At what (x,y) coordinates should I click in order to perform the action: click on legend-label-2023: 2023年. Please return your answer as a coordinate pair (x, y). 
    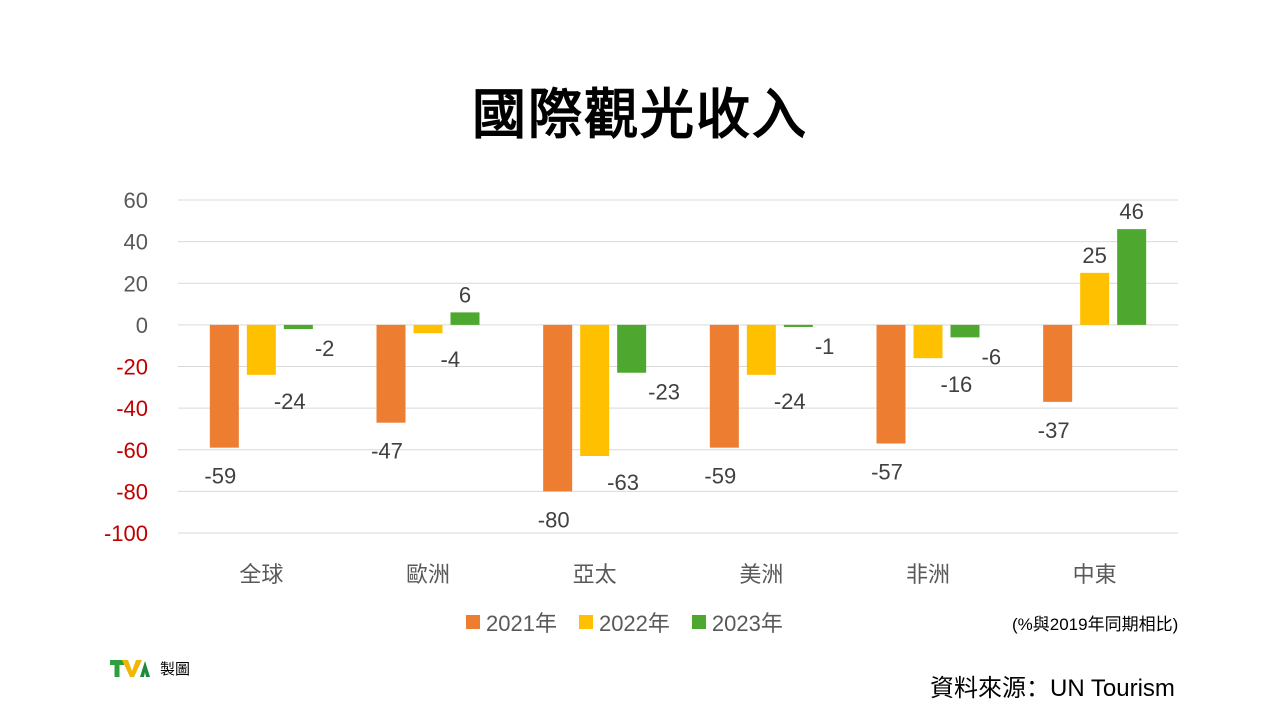
    Looking at the image, I should click on (747, 623).